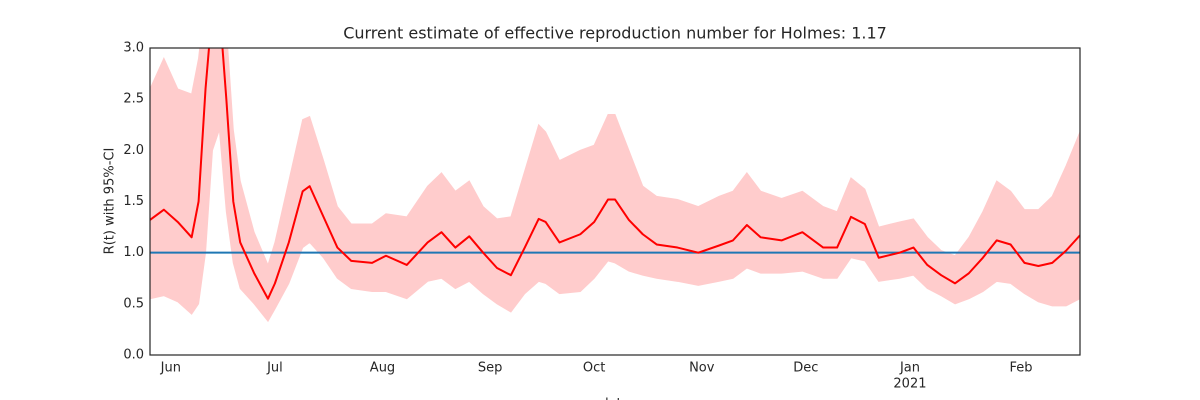 The height and width of the screenshot is (400, 1200). What do you see at coordinates (909, 368) in the screenshot?
I see `x-tick-label: Jan` at bounding box center [909, 368].